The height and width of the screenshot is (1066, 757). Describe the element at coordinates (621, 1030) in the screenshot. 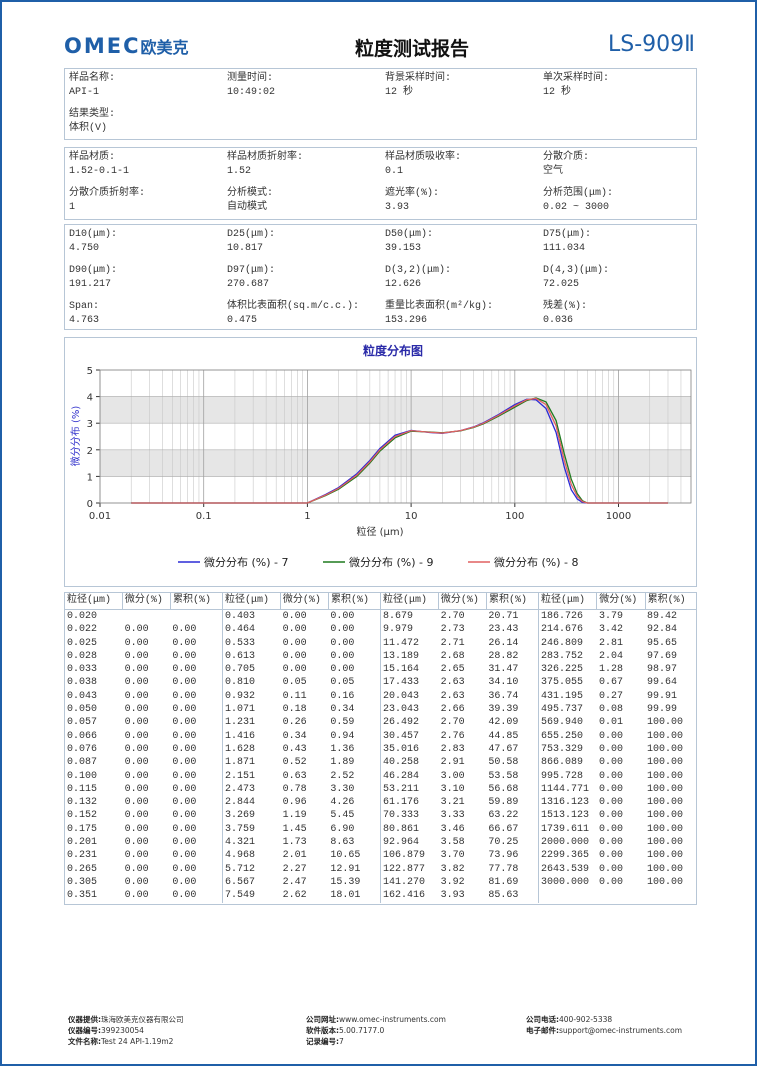

I see `footer-value: support@omec-instruments.com` at that location.